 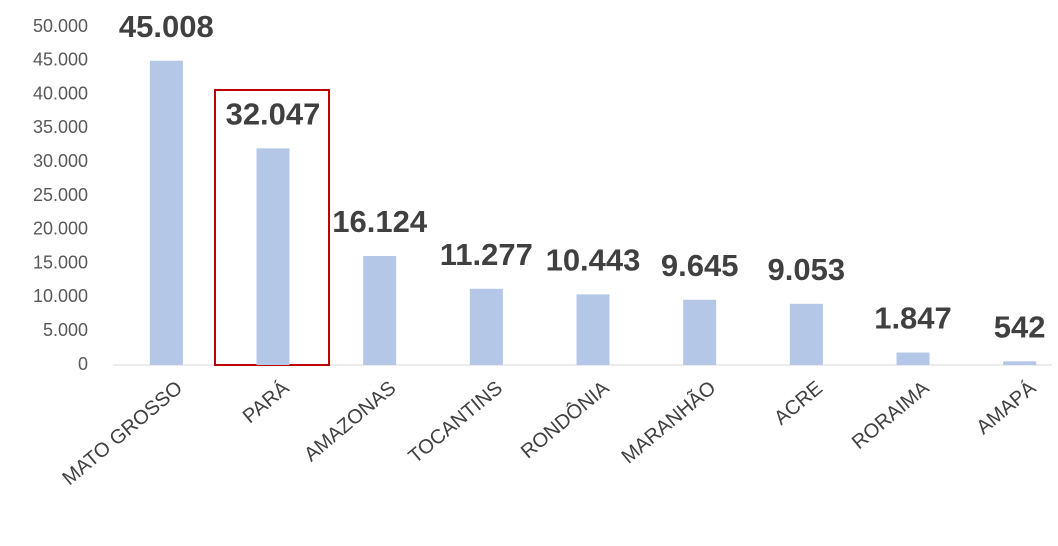 What do you see at coordinates (273, 114) in the screenshot?
I see `value-label: 32.047` at bounding box center [273, 114].